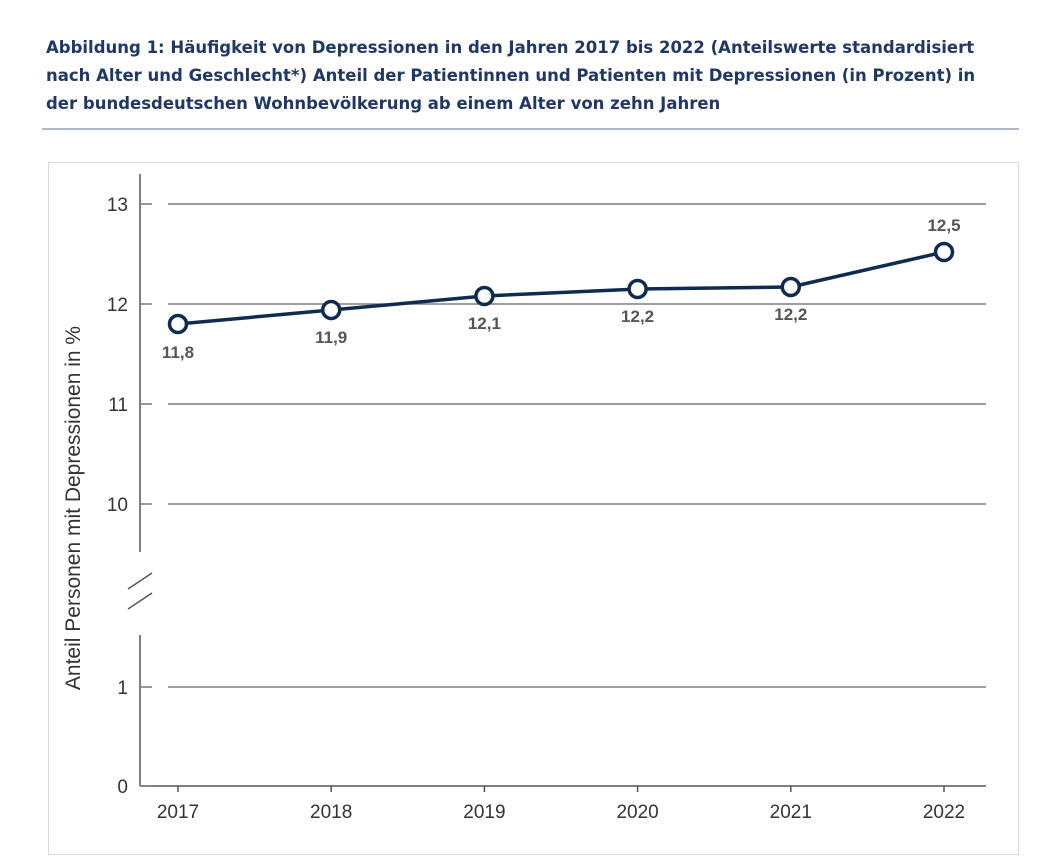 This screenshot has width=1064, height=858. I want to click on x-tick-label: 2018, so click(331, 812).